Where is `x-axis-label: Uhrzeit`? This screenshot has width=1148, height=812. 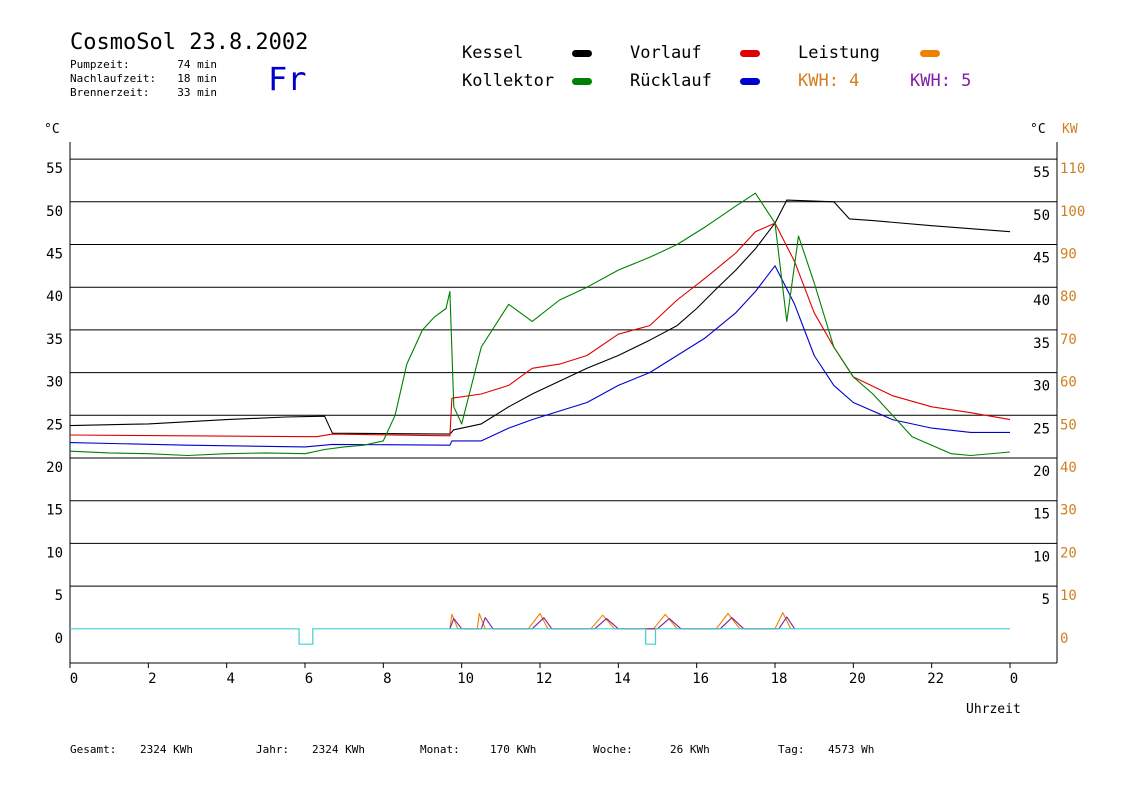 x-axis-label: Uhrzeit is located at coordinates (993, 709).